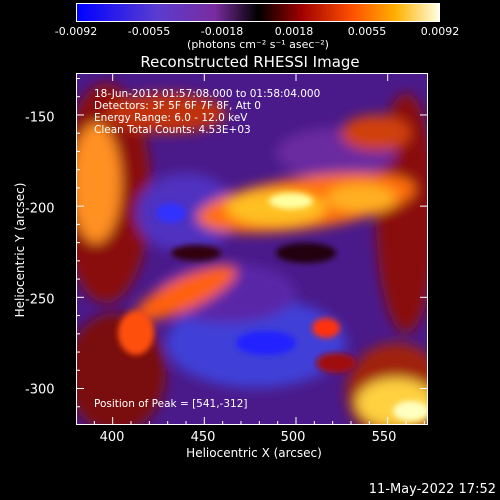 This screenshot has width=500, height=500. What do you see at coordinates (177, 106) in the screenshot?
I see `annotation-detectors: Detectors: 3F 5F 6F 7F 8F, Att 0` at bounding box center [177, 106].